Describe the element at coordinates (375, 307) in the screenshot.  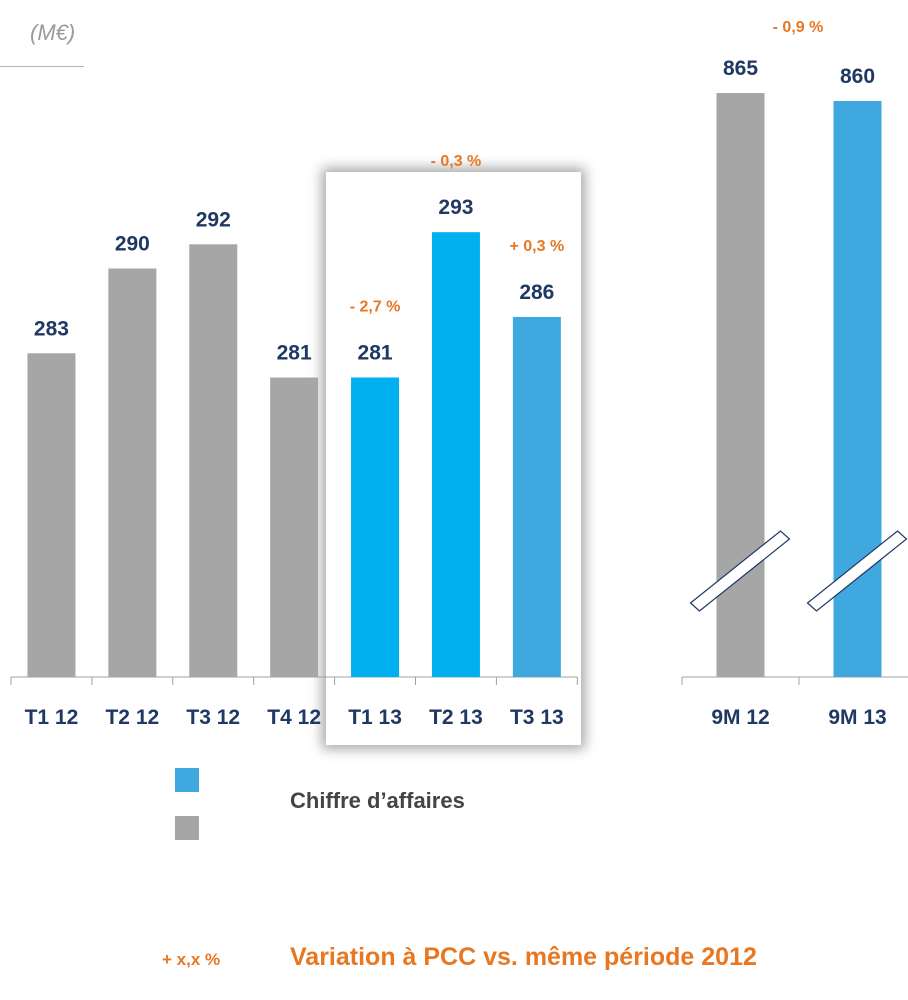
I see `variation-label: - 2,7 %` at that location.